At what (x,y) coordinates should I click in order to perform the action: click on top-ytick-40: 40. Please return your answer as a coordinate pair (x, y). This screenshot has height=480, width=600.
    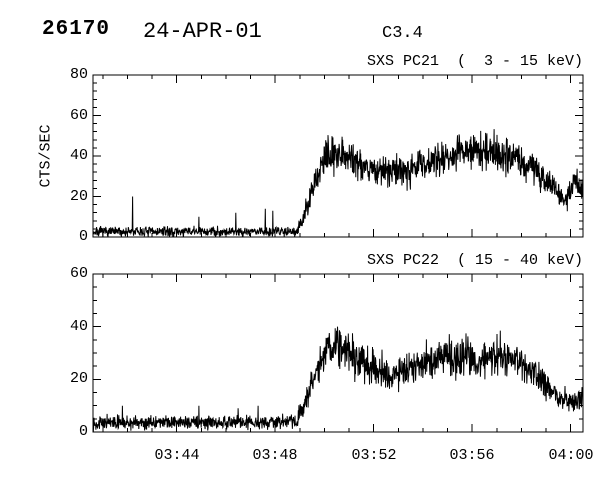
    Looking at the image, I should click on (78, 155).